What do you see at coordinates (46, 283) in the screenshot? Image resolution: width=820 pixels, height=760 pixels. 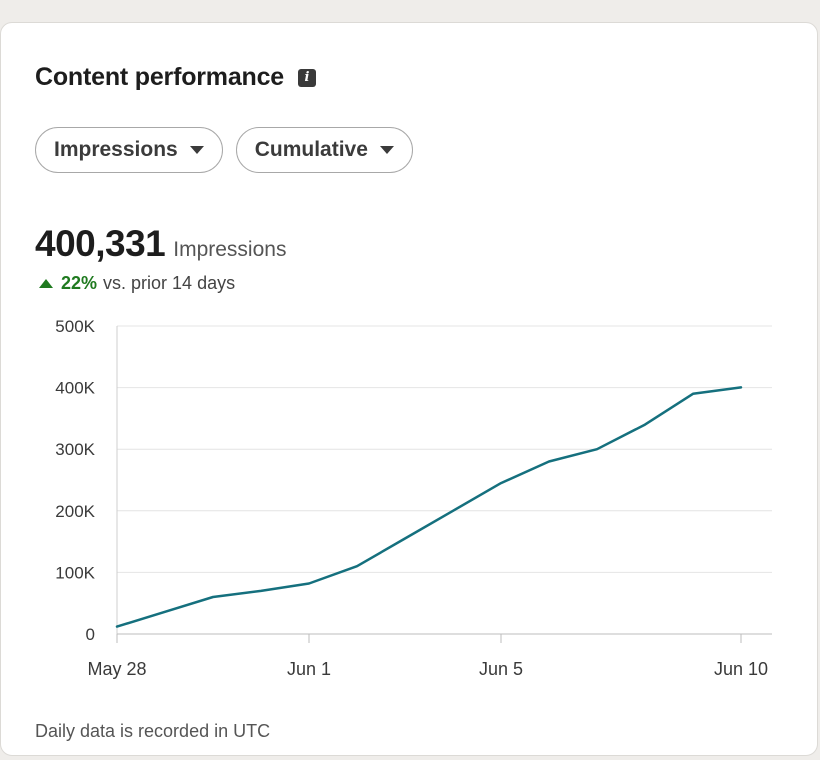 I see `arrow-up-icon` at bounding box center [46, 283].